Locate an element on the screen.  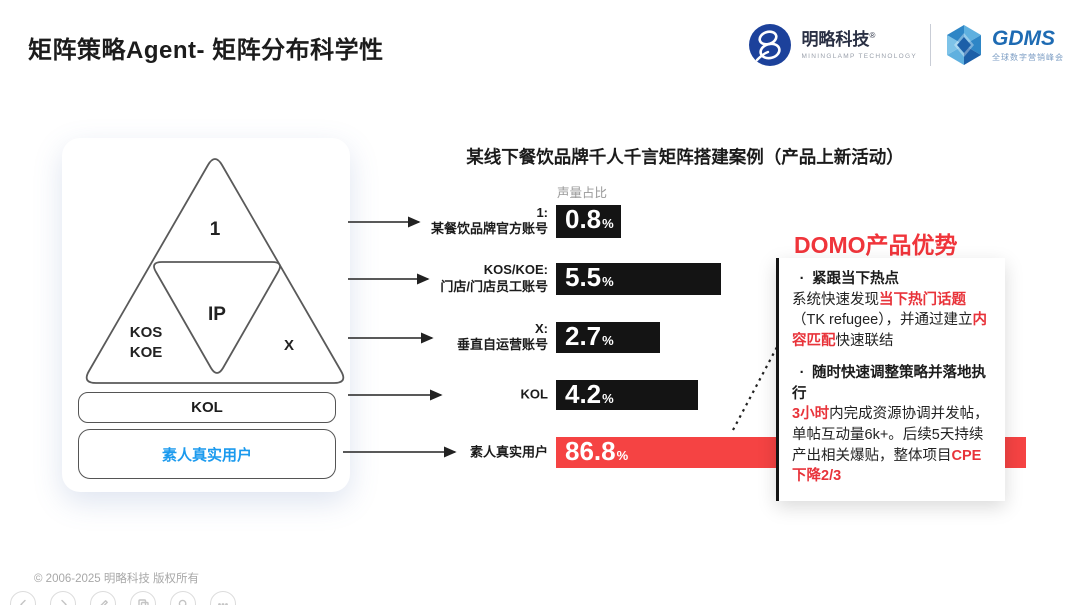
chart-bar: 4.2% is located at coordinates (627, 394).